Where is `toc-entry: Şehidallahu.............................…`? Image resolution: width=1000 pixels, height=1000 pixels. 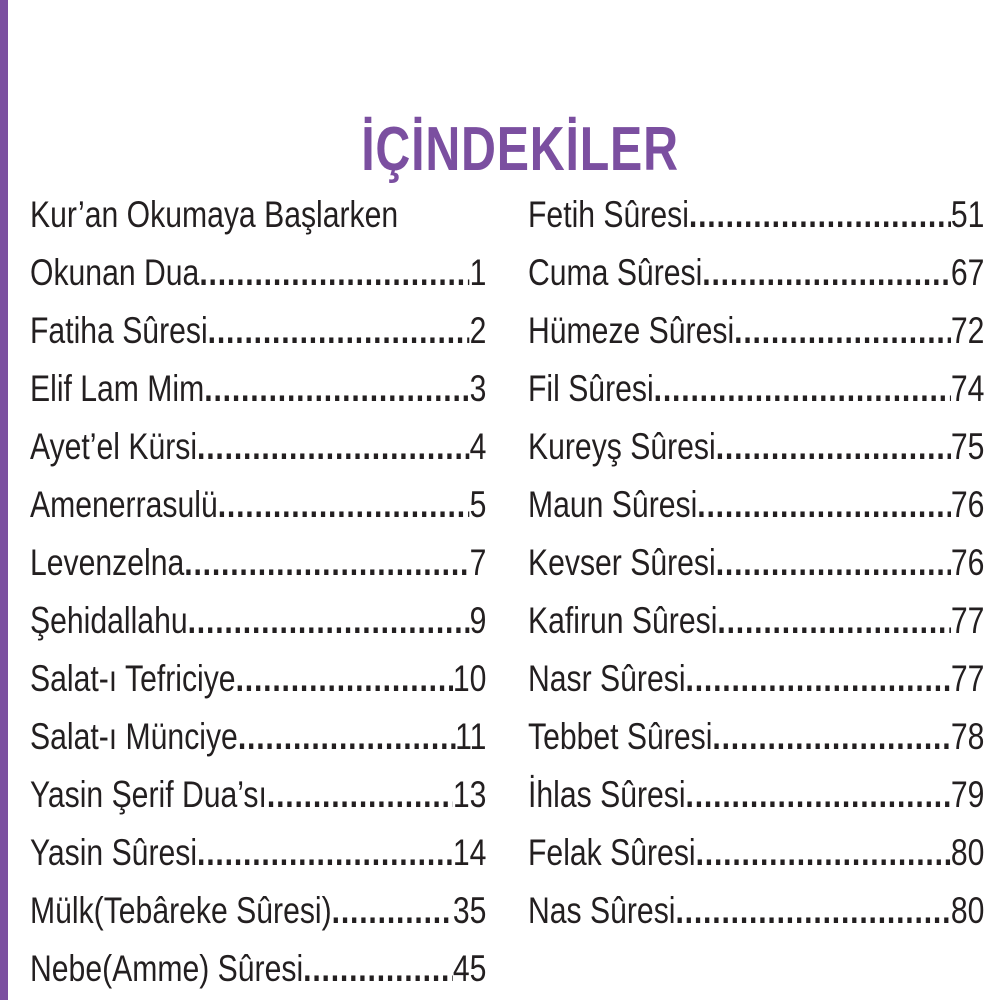
toc-entry: Şehidallahu.............................… is located at coordinates (258, 621).